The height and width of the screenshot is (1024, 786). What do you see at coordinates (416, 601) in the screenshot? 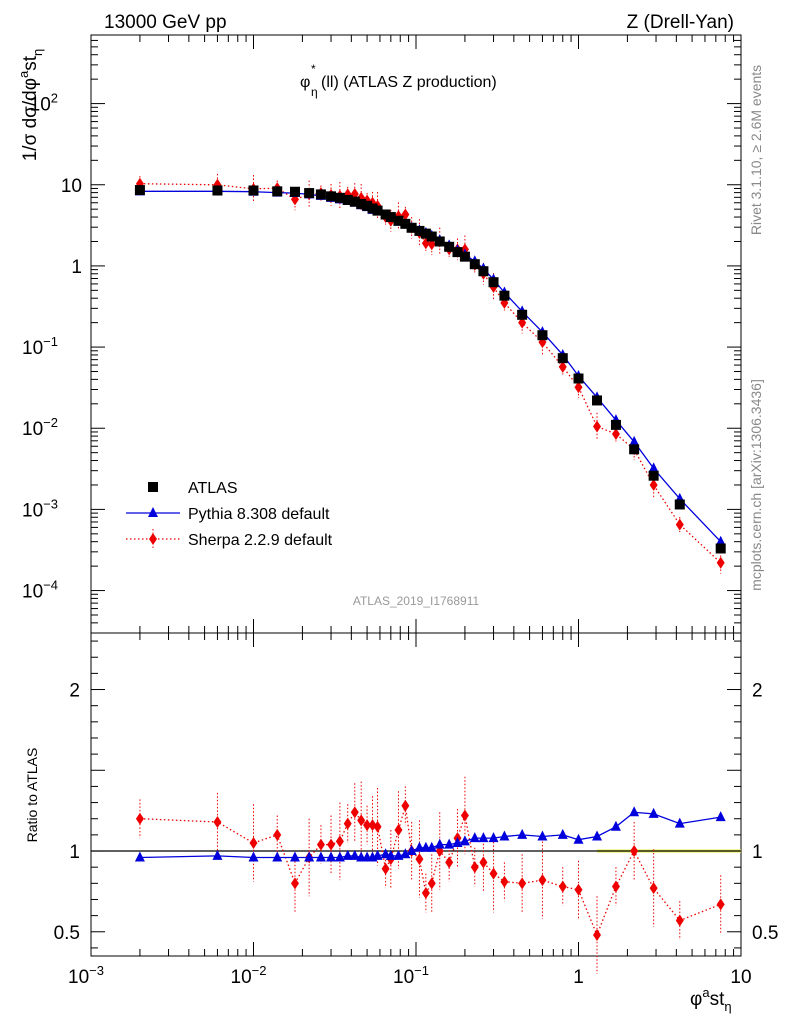
I see `watermark: ATLAS_2019_I1768911` at bounding box center [416, 601].